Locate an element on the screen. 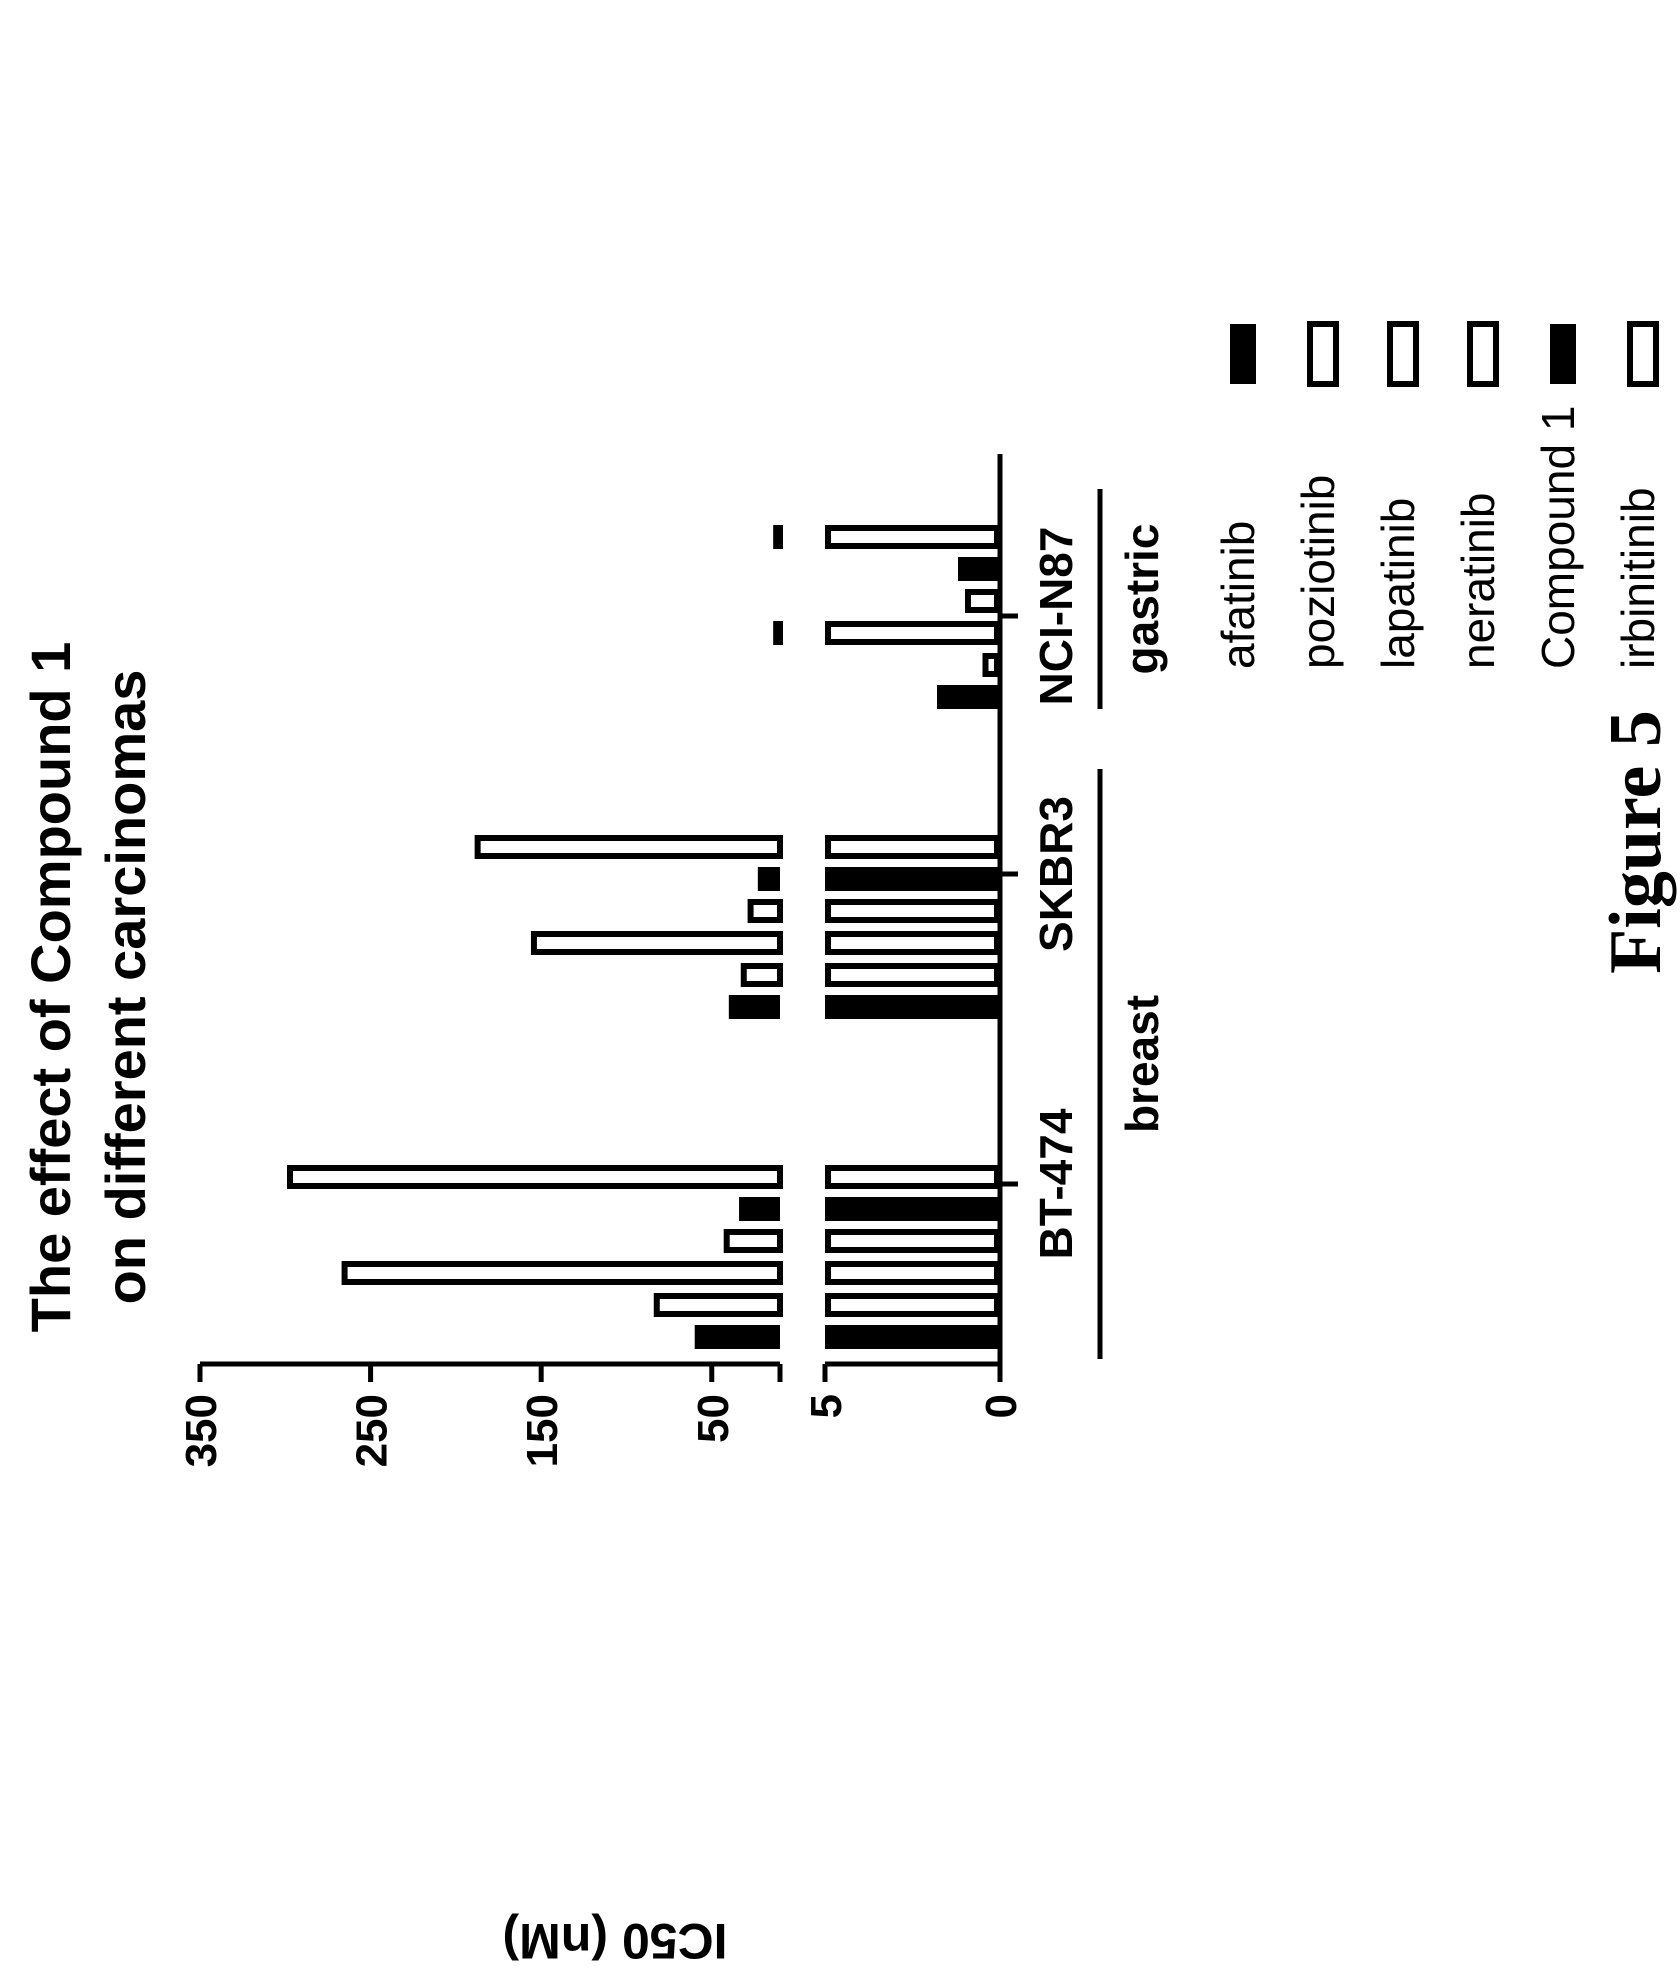  y-axis-label: IC50 (nM) is located at coordinates (615, 1941).